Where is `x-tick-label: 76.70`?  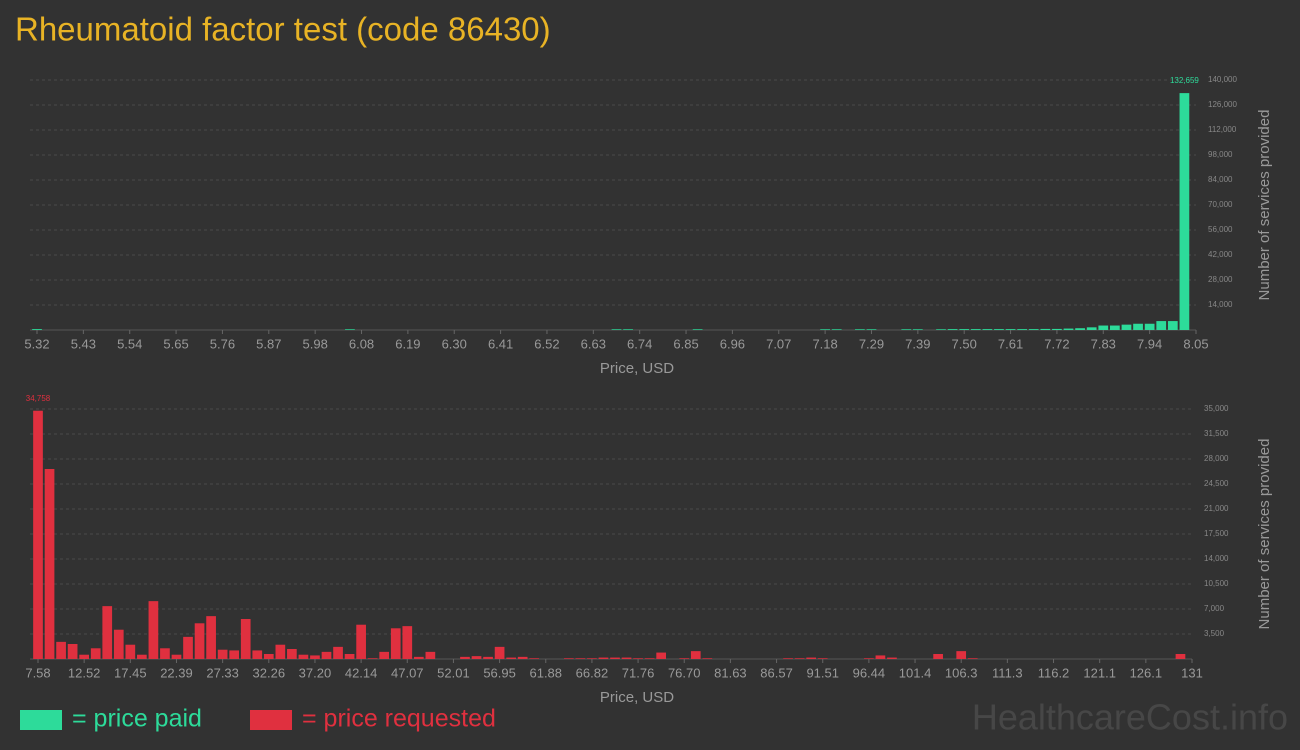 x-tick-label: 76.70 is located at coordinates (684, 672).